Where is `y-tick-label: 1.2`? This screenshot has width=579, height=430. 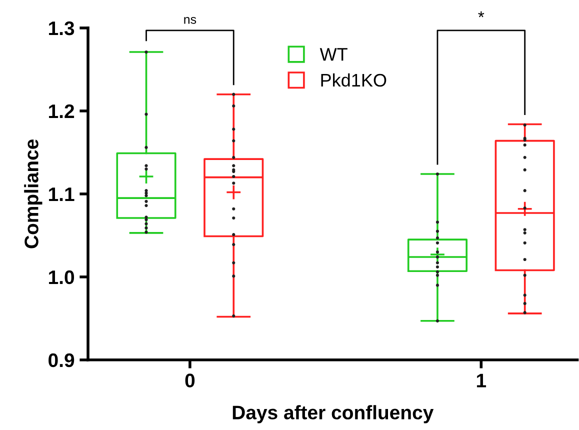
y-tick-label: 1.2 is located at coordinates (61, 111).